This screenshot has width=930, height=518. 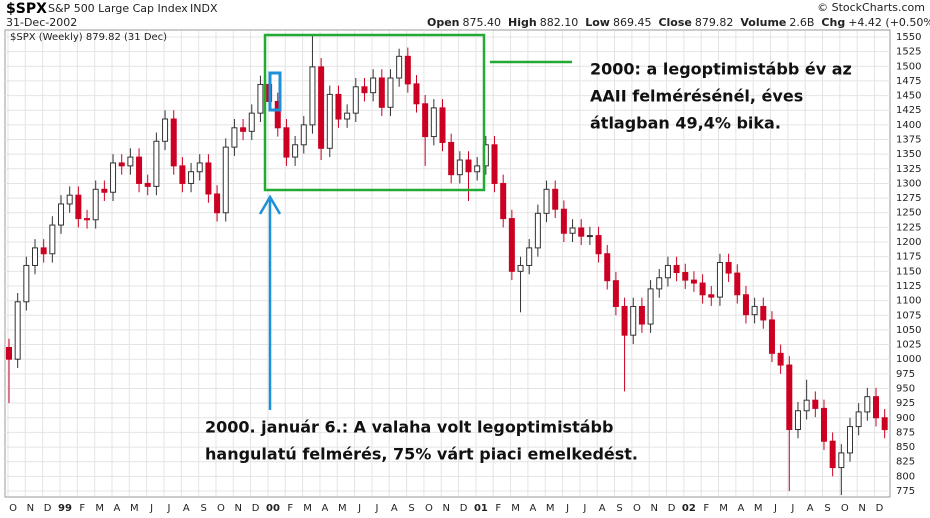 I want to click on date: 31-Dec-2002, so click(x=41, y=22).